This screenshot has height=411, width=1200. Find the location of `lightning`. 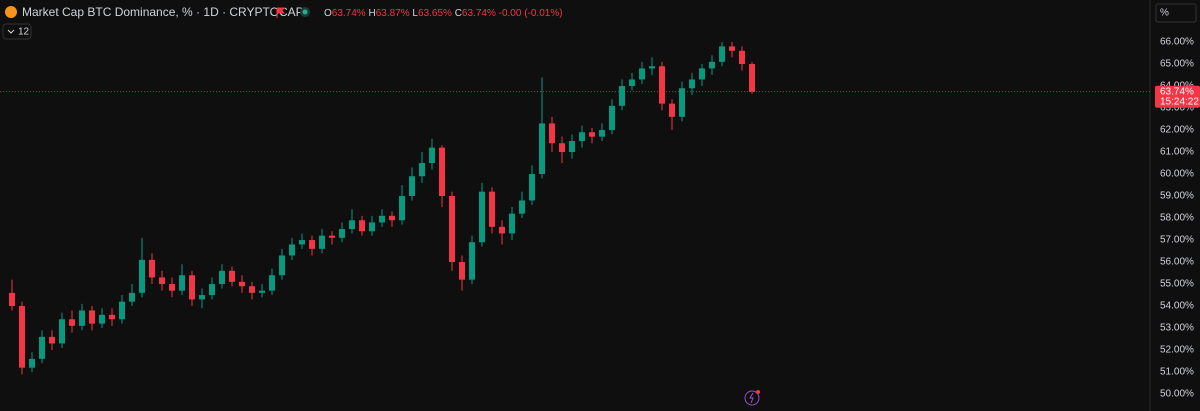

lightning is located at coordinates (751, 398).